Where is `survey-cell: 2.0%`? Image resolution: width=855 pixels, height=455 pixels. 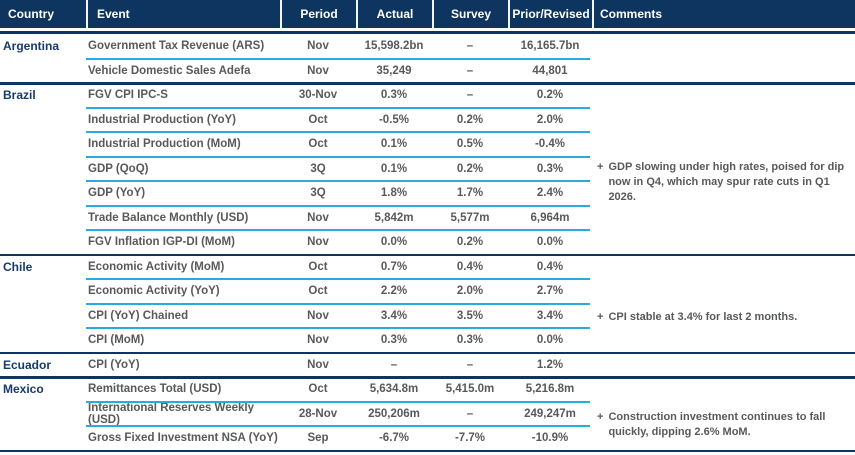
survey-cell: 2.0% is located at coordinates (470, 291).